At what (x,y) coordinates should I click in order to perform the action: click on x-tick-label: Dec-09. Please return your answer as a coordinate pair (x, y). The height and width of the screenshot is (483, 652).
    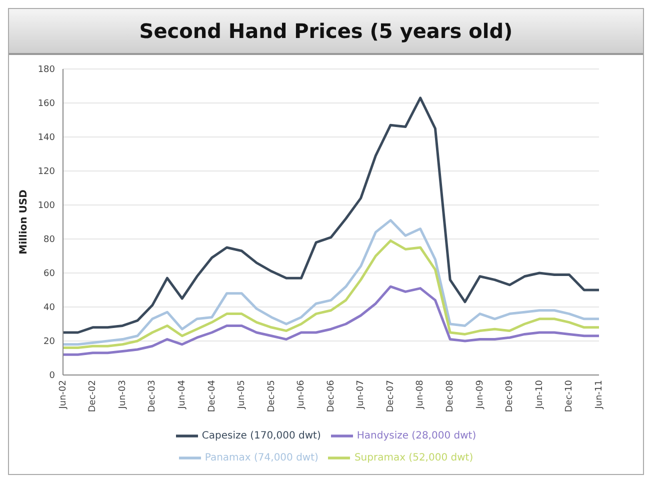
    Looking at the image, I should click on (510, 396).